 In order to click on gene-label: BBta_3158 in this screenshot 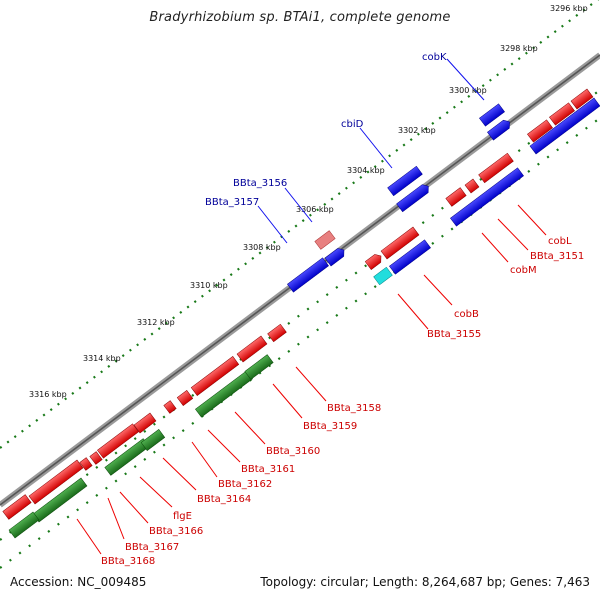, I will do `click(354, 408)`.